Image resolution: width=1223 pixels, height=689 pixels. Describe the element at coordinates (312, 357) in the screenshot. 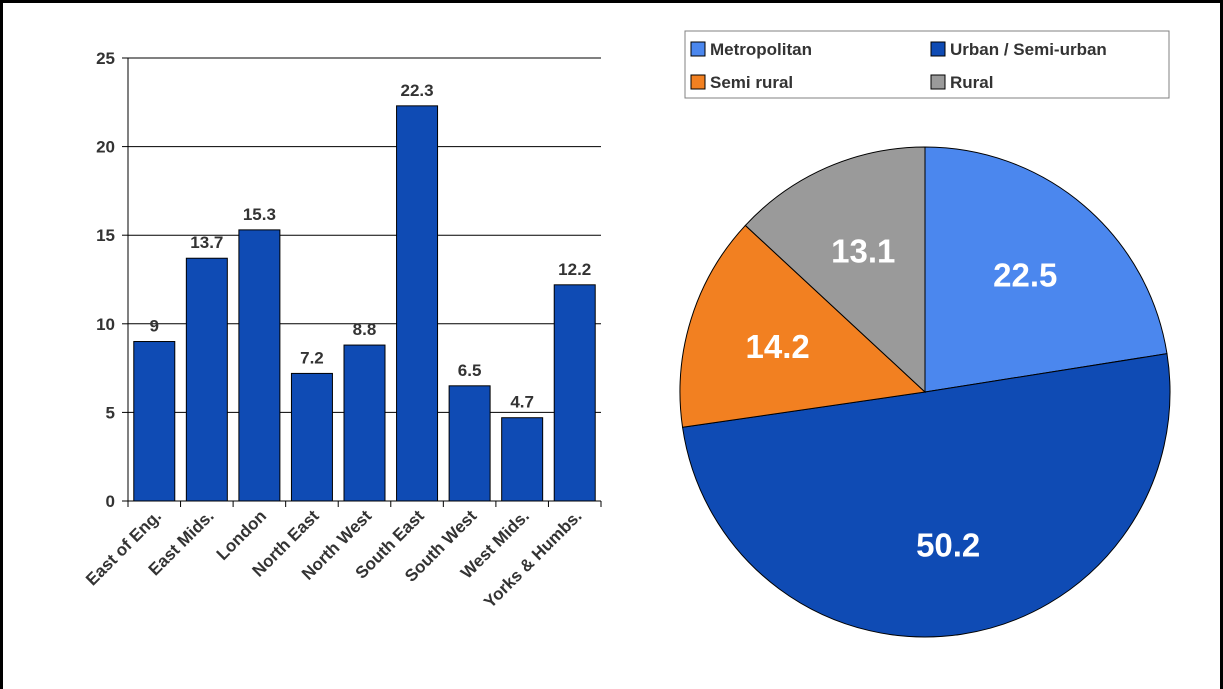

I see `bar-data-label: 7.2` at that location.